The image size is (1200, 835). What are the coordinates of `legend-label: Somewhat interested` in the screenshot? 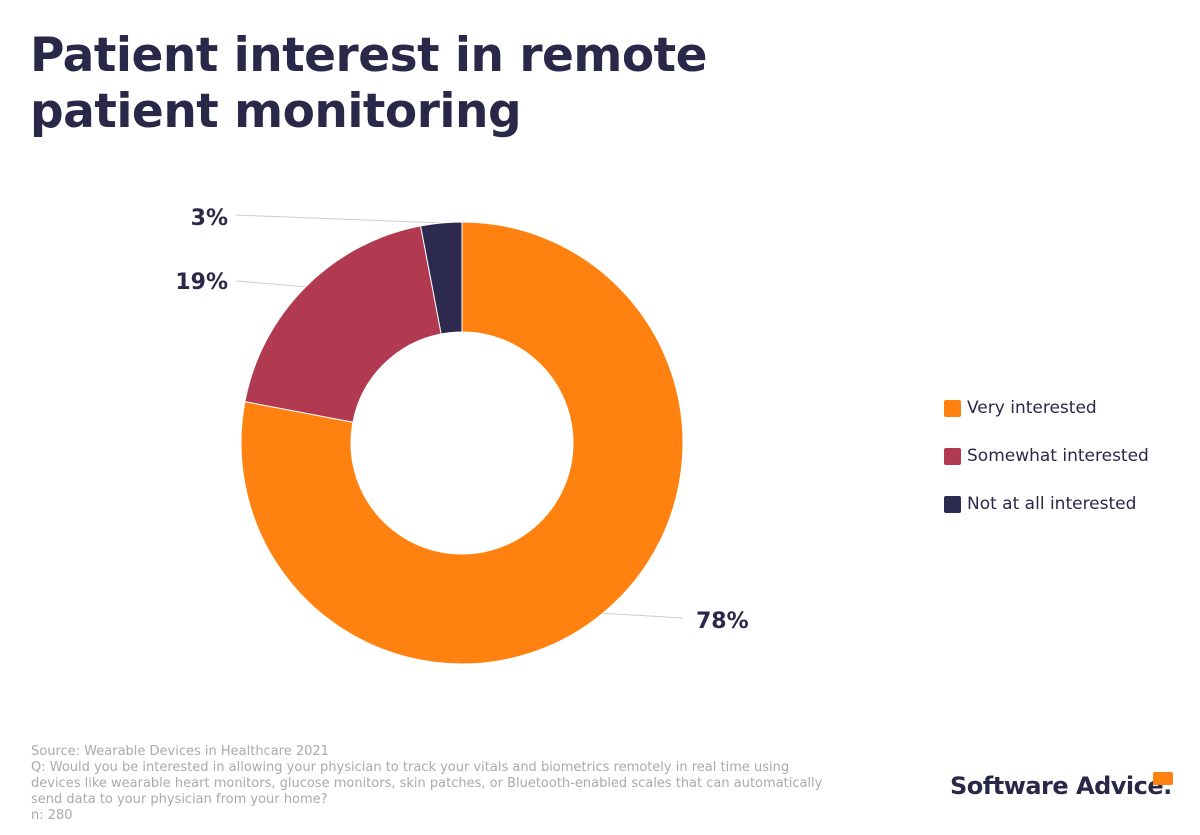 It's located at (1058, 456).